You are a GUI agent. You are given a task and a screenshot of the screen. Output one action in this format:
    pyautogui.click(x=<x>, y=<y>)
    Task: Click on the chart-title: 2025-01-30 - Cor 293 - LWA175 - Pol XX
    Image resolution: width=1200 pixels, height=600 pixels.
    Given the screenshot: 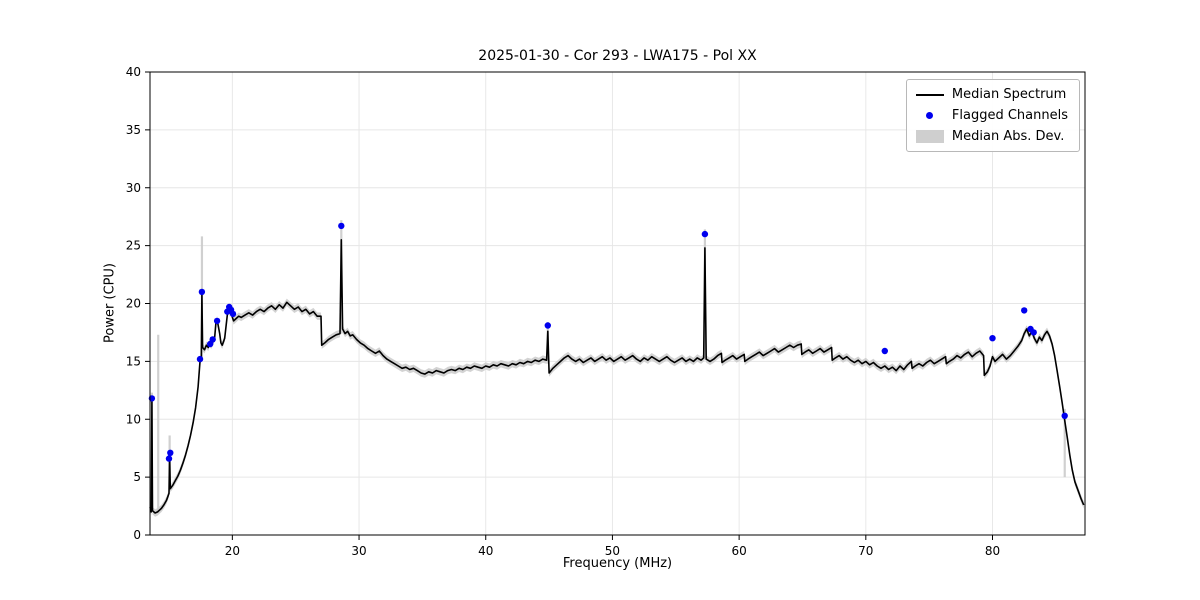 What is the action you would take?
    pyautogui.click(x=617, y=56)
    